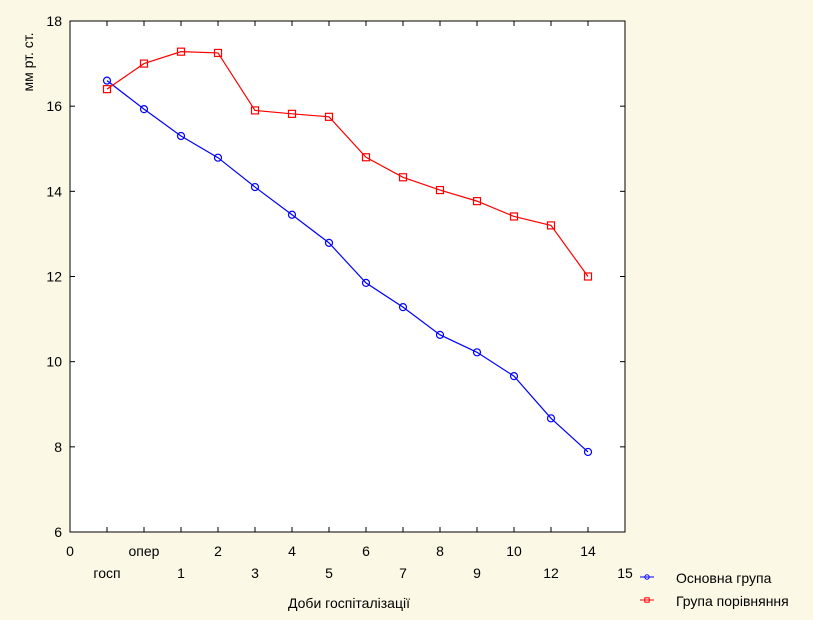  I want to click on y-tick-label: 6, so click(58, 532).